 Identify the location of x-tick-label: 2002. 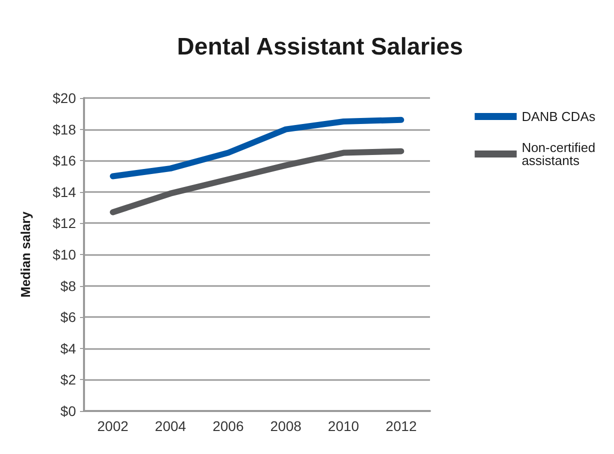
(113, 426).